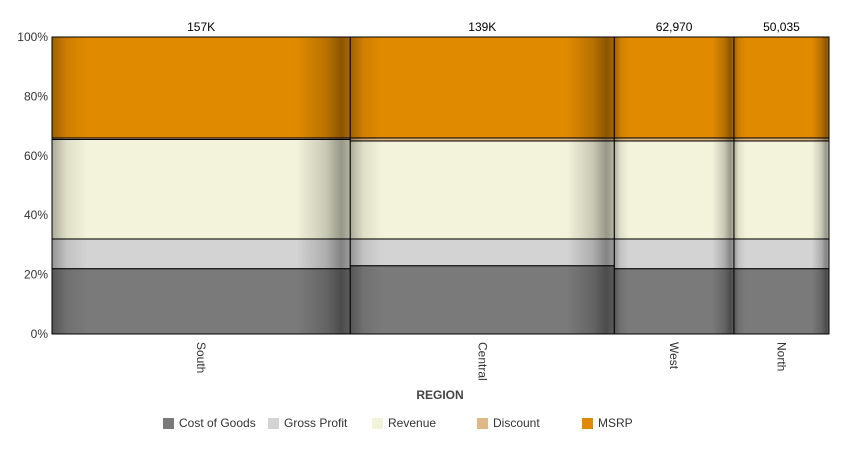  Describe the element at coordinates (781, 190) in the screenshot. I see `bar-segment-north-revenue` at that location.